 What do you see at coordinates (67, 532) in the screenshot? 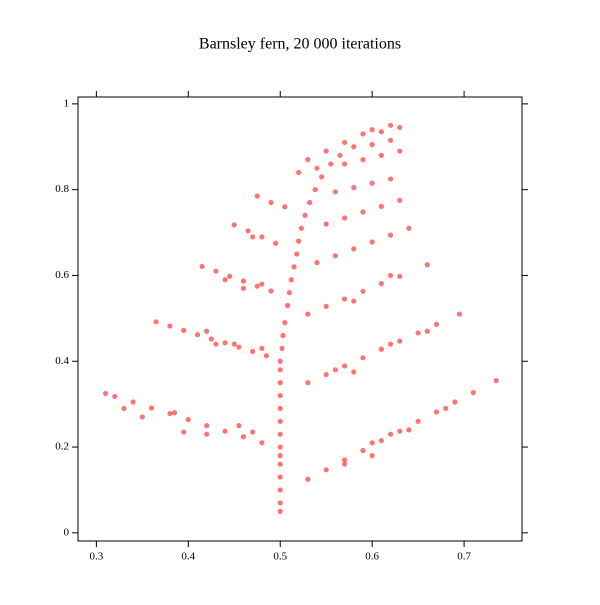
I see `y-tick-label: 0` at bounding box center [67, 532].